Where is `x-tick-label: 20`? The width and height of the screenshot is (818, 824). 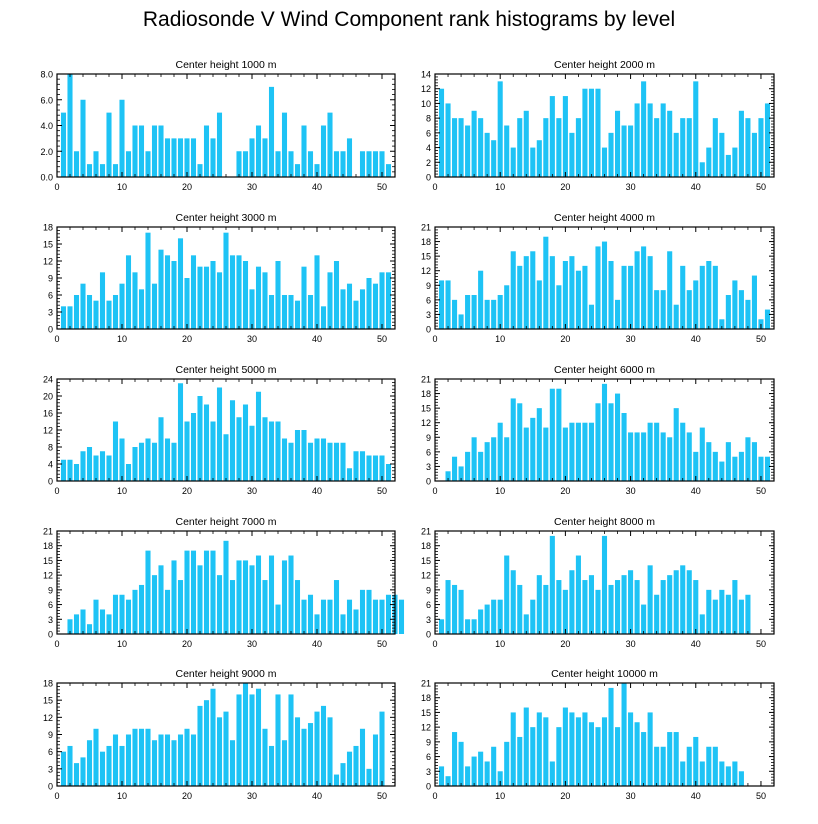
x-tick-label: 20 is located at coordinates (187, 796).